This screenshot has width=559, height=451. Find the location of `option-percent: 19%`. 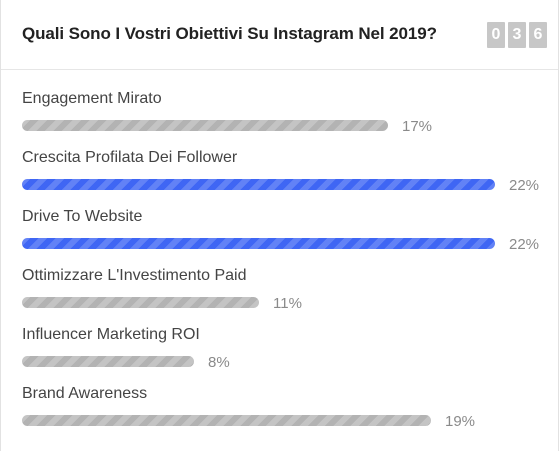

option-percent: 19% is located at coordinates (460, 421).